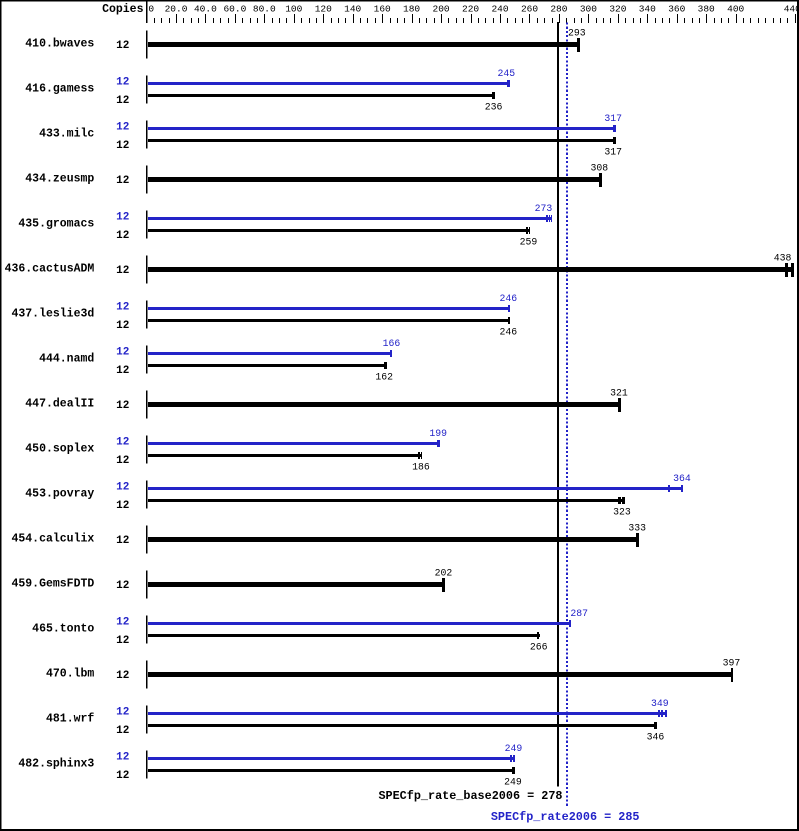 The image size is (799, 831). I want to click on svg-text: 416.gamess, so click(59, 89).